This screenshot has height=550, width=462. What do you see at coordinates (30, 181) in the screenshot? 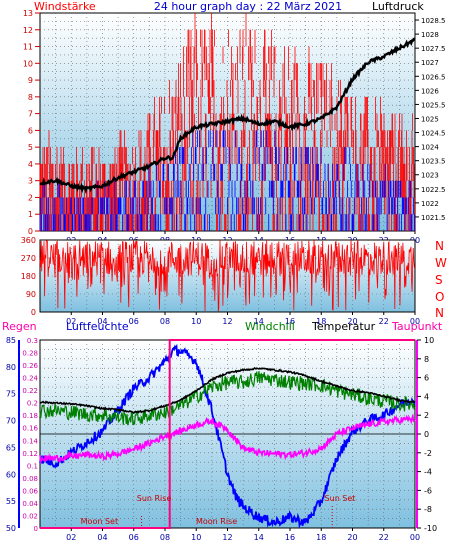
I see `wind-speed-tick-label: 3` at bounding box center [30, 181].